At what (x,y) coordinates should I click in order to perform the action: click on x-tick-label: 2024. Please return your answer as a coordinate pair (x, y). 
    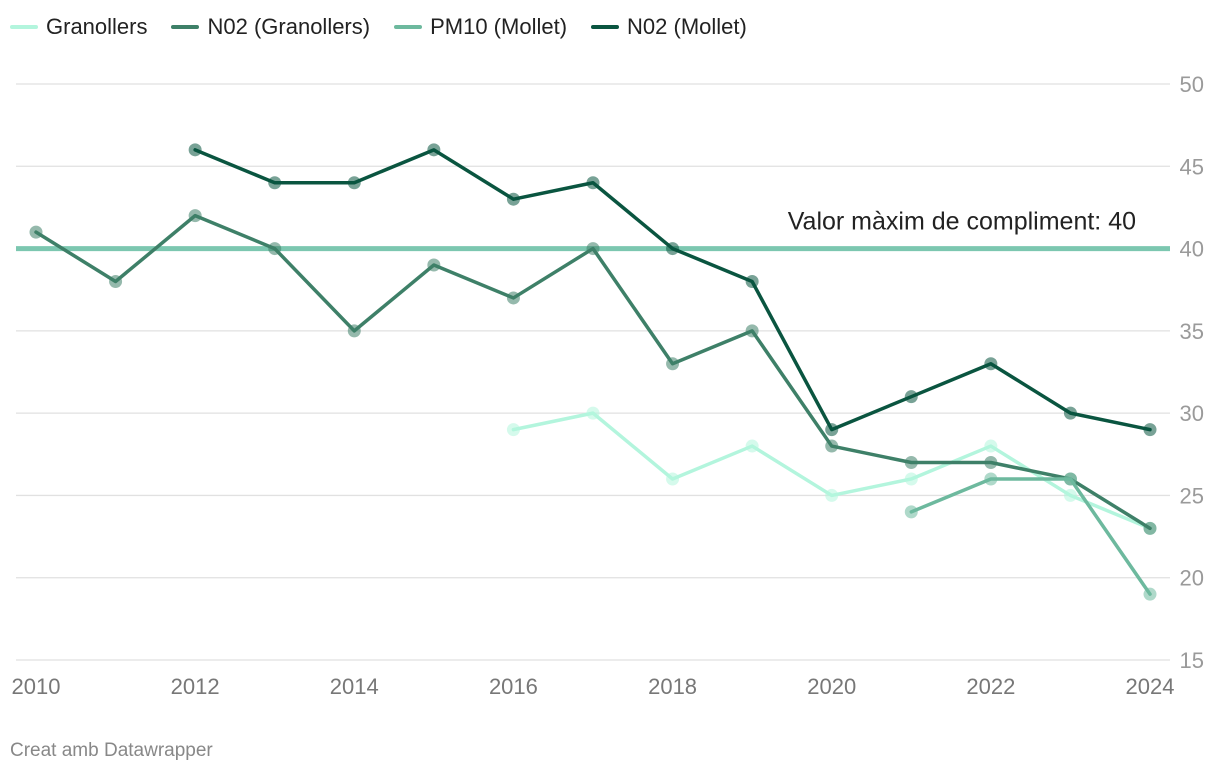
    Looking at the image, I should click on (1150, 686).